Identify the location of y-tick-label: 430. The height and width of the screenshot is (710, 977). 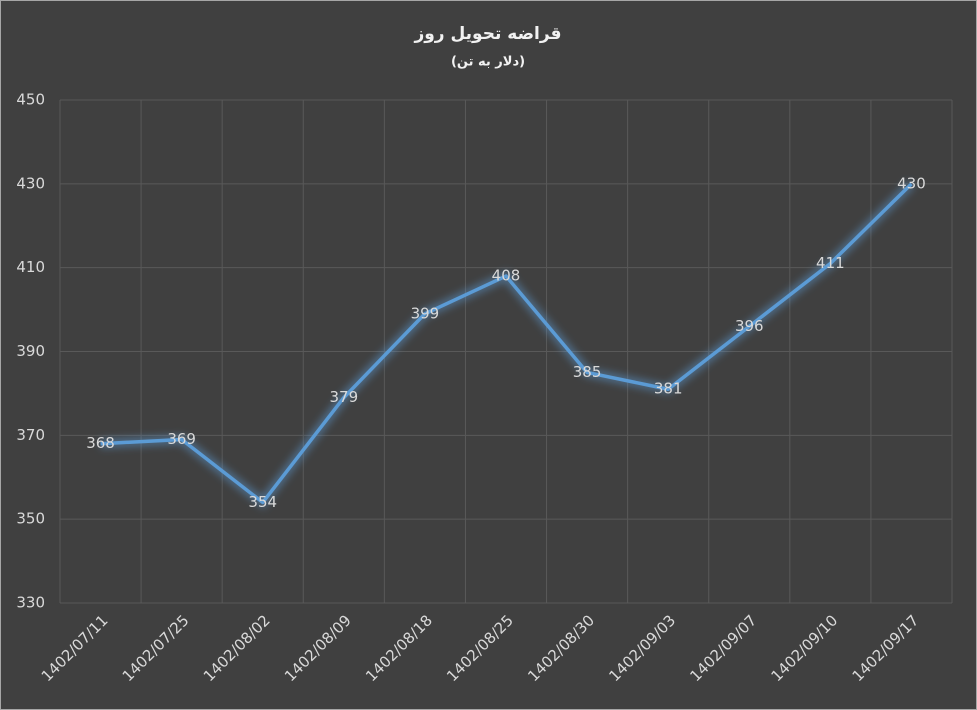
(30, 183).